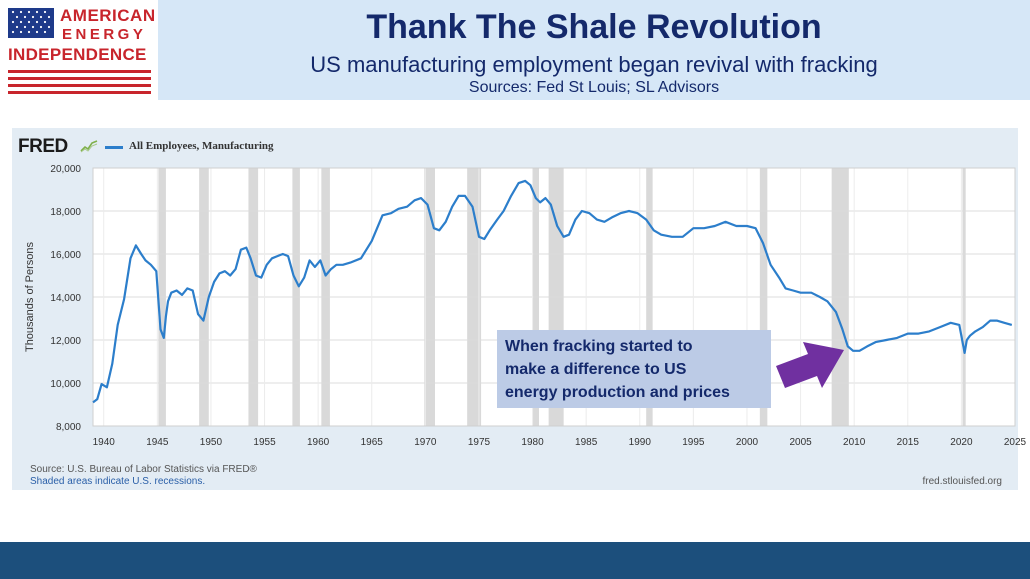  What do you see at coordinates (586, 442) in the screenshot?
I see `x-tick-label: 1985` at bounding box center [586, 442].